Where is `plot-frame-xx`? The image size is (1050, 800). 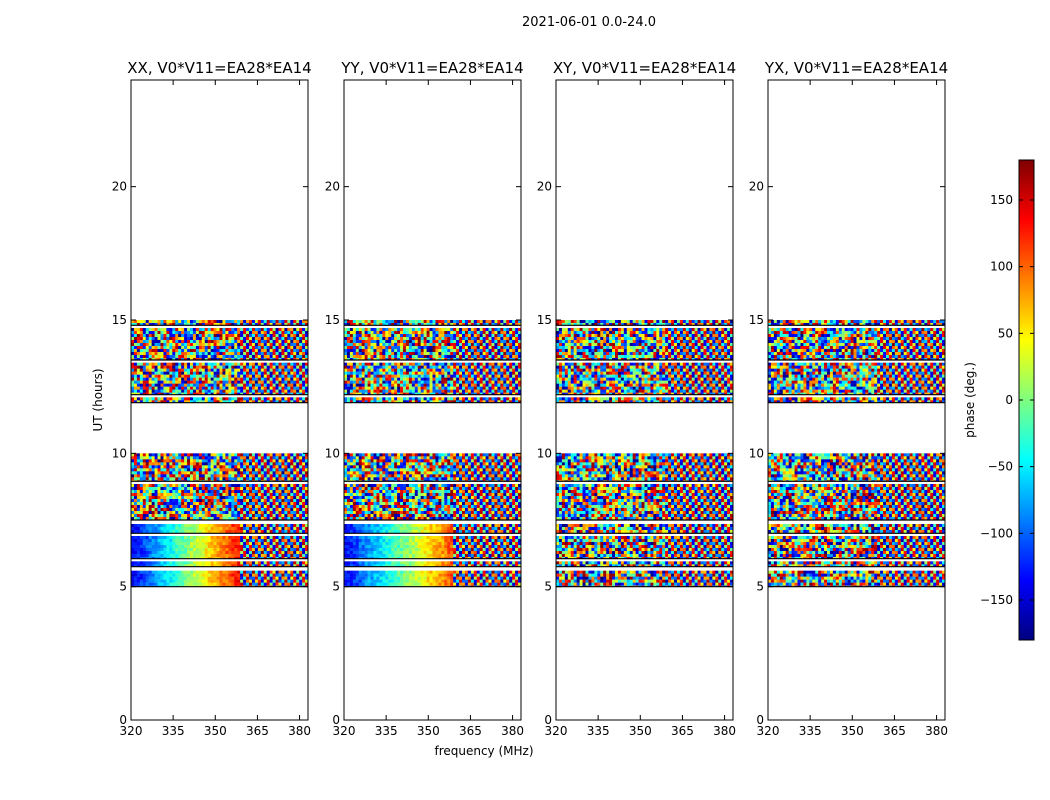
plot-frame-xx is located at coordinates (219, 400).